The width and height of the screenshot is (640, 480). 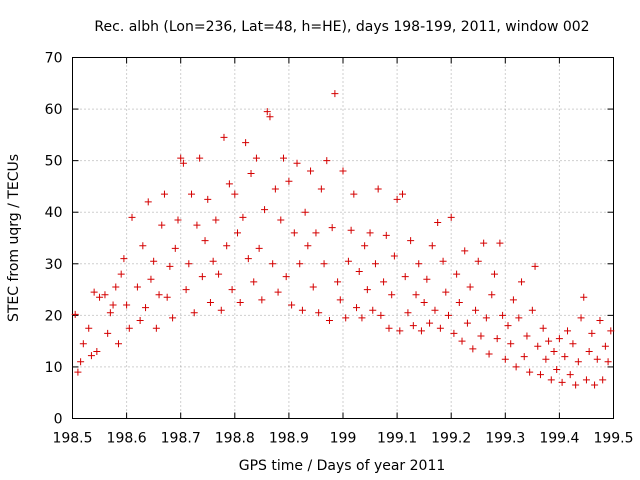 I want to click on y-tick-label: 60, so click(x=54, y=110).